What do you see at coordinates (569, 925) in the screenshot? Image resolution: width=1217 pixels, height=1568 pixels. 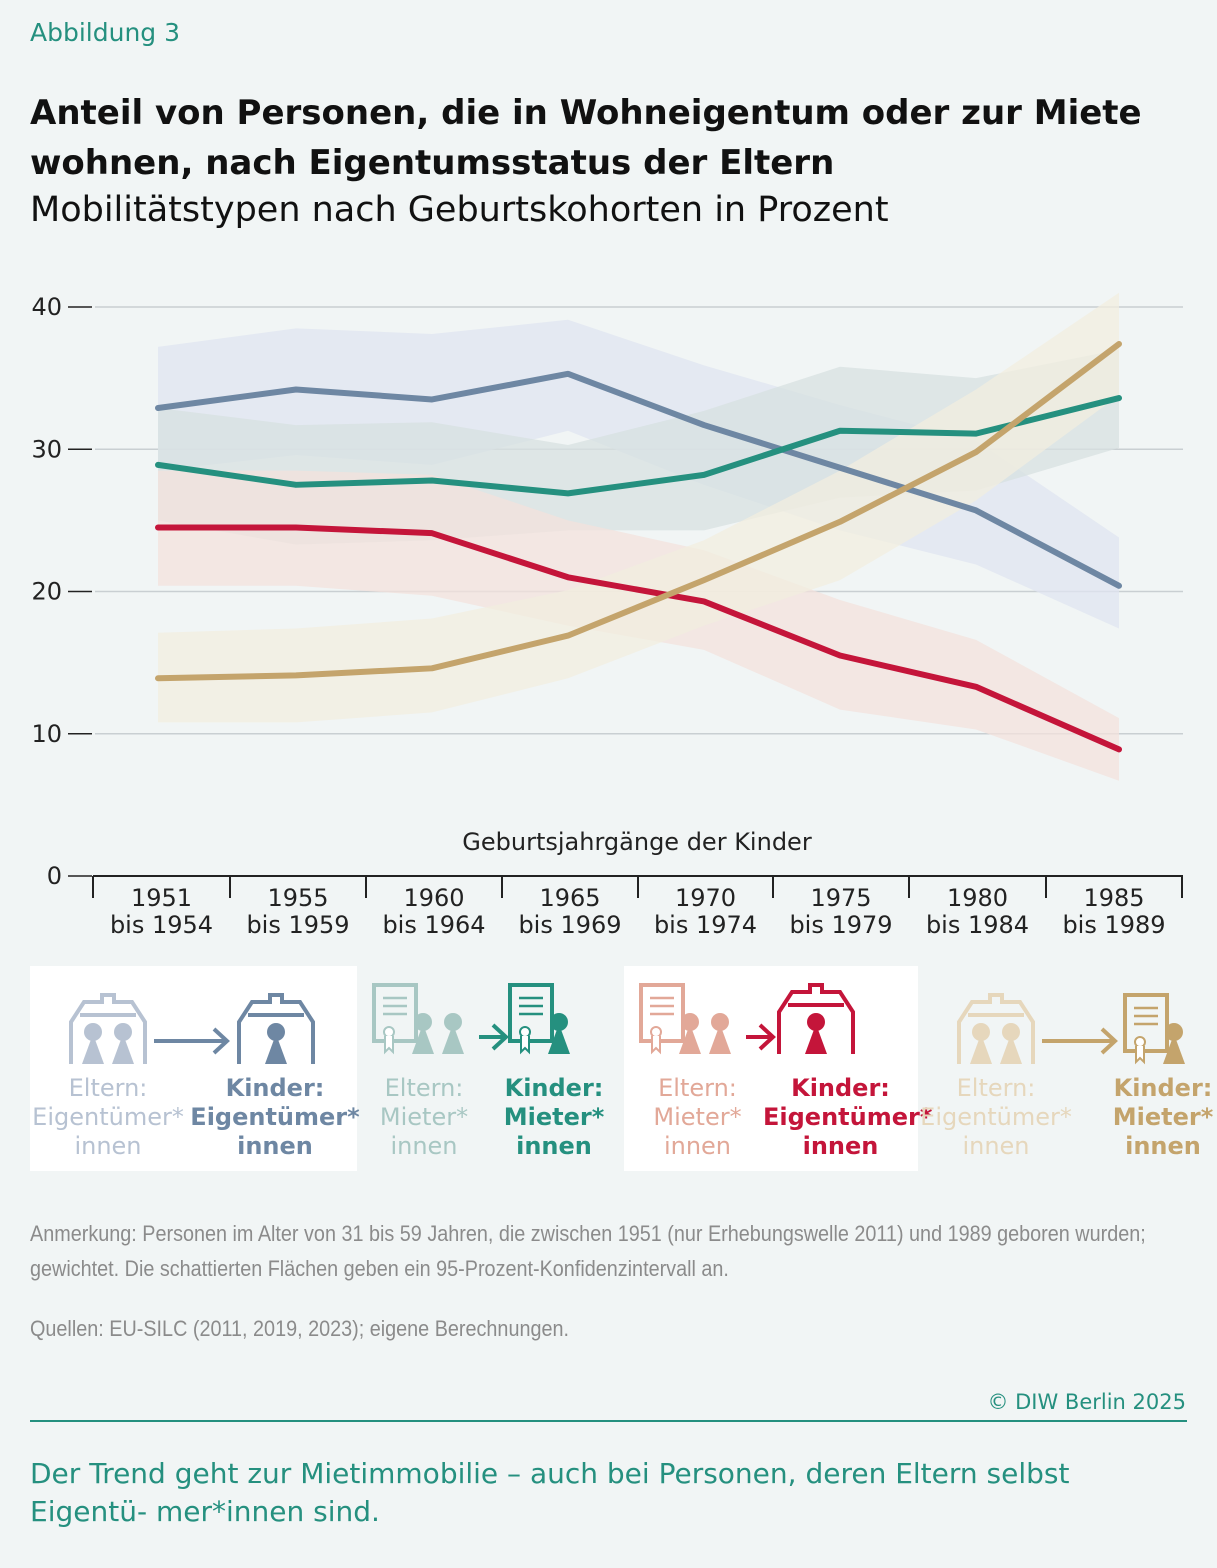 I see `x-tick-label: bis 1969` at bounding box center [569, 925].